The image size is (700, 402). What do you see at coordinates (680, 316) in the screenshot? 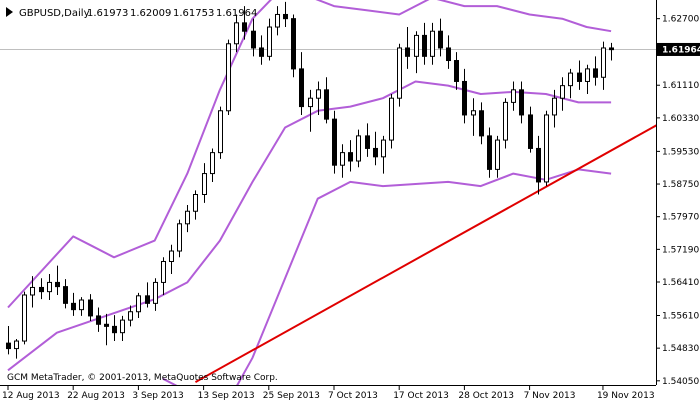
I see `y-tick-label: 1.55610` at bounding box center [680, 316].